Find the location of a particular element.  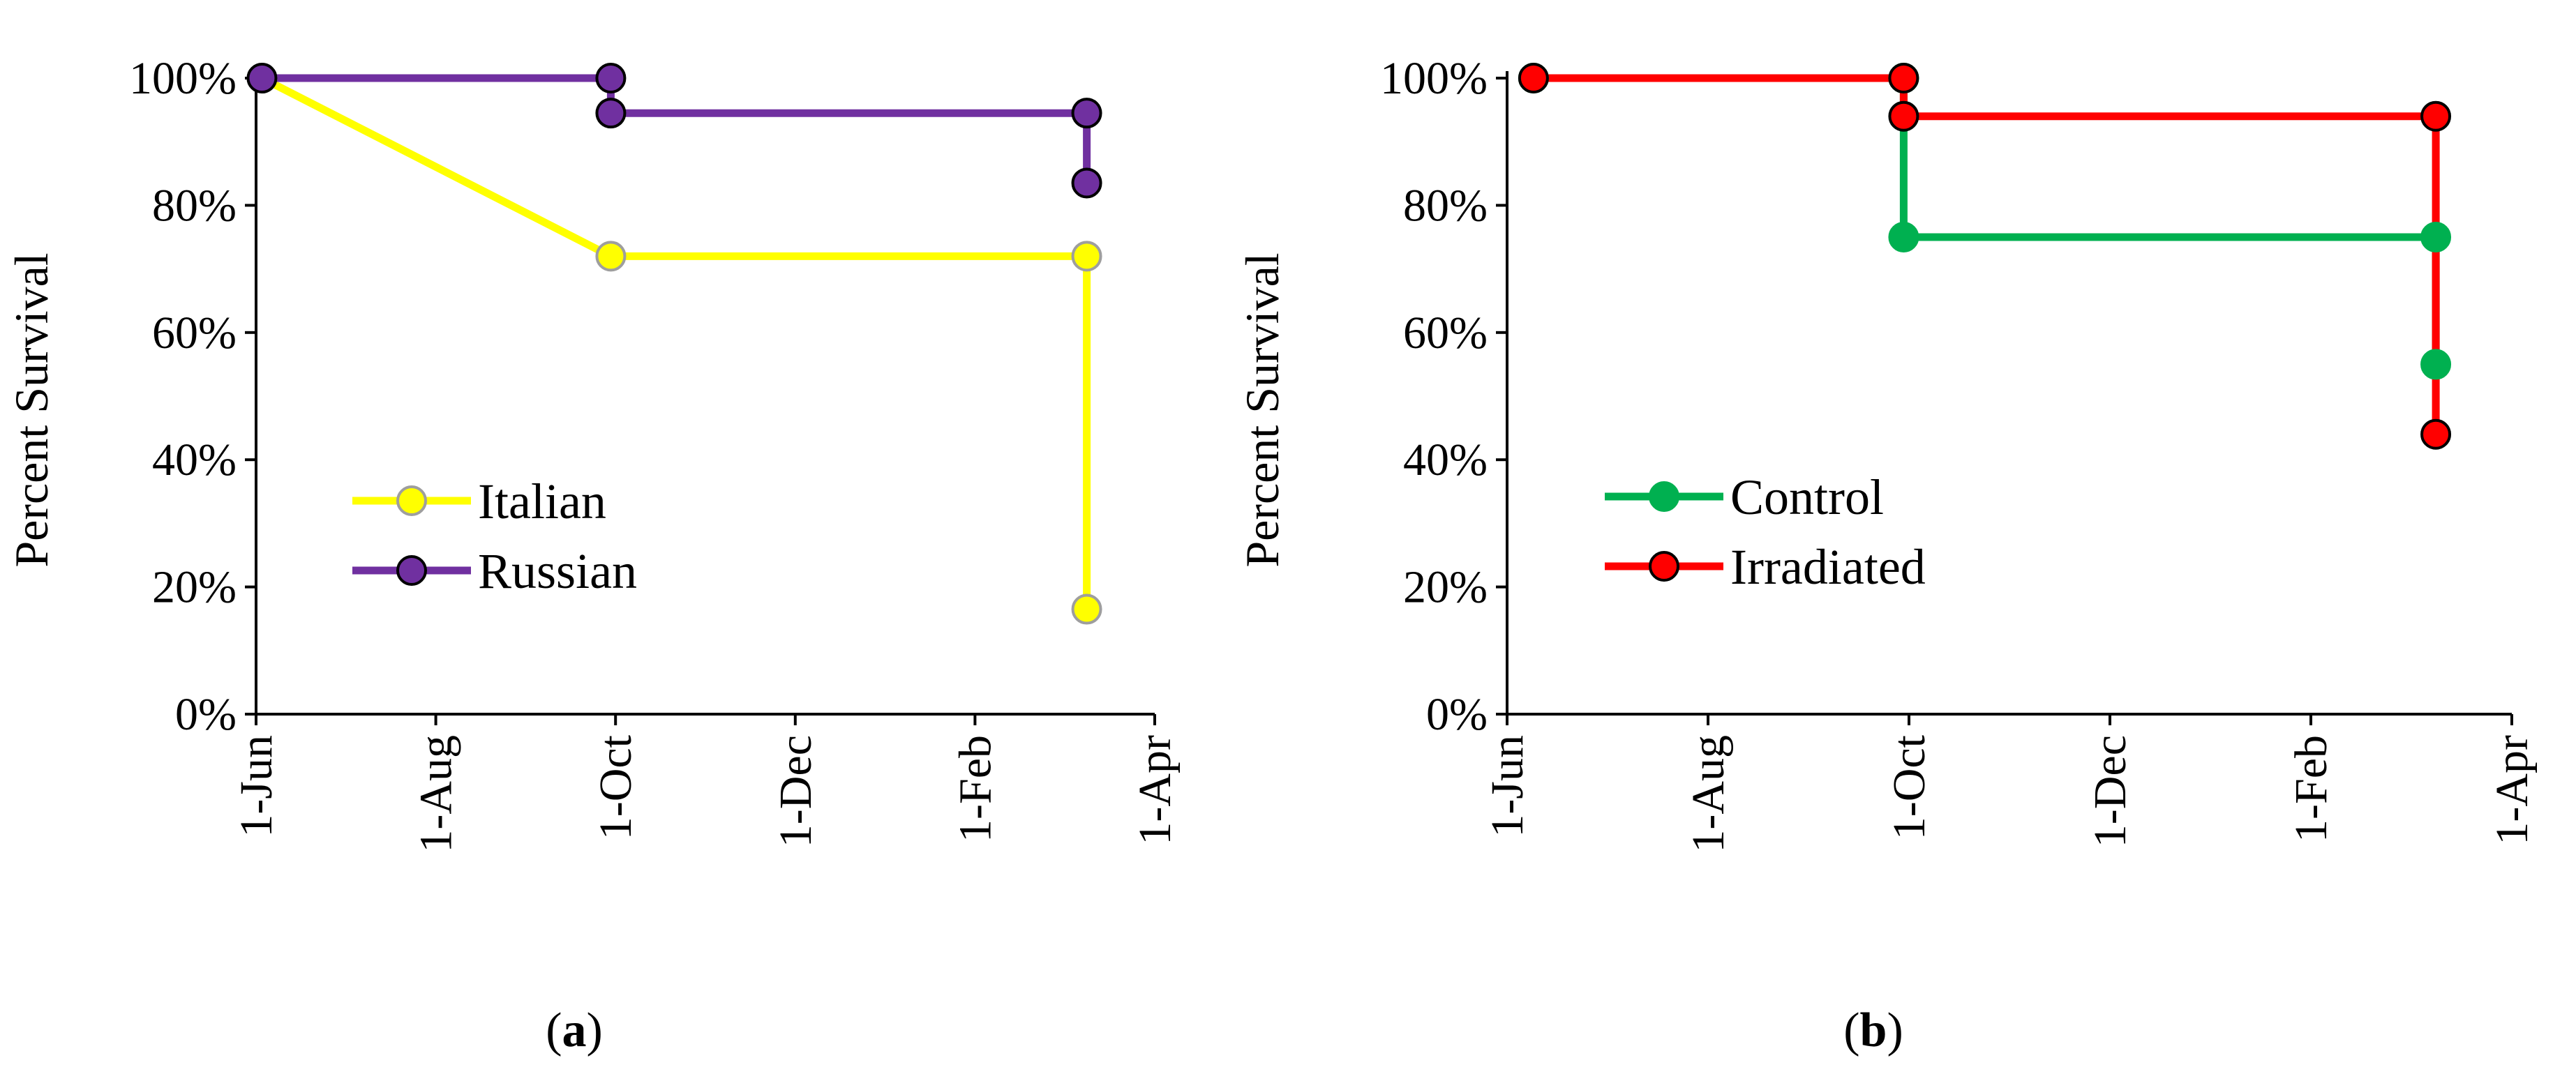

legend-label-italian: Italian is located at coordinates (542, 501).